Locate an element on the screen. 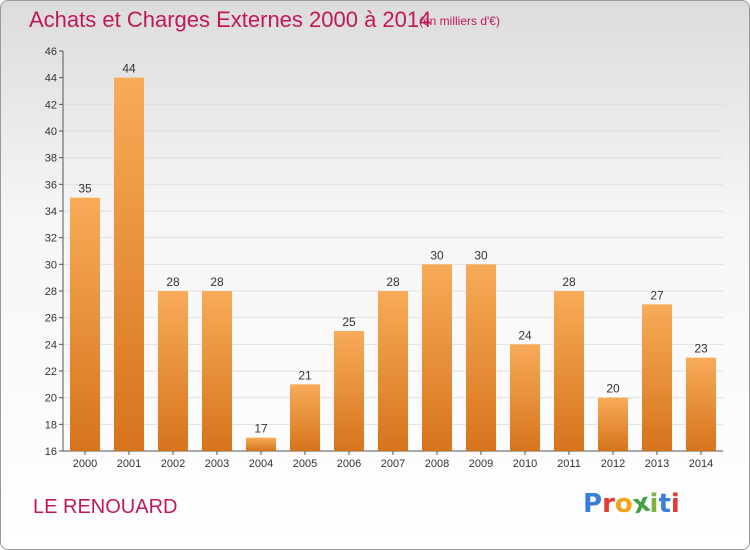  bar-value-label: 23 is located at coordinates (701, 349).